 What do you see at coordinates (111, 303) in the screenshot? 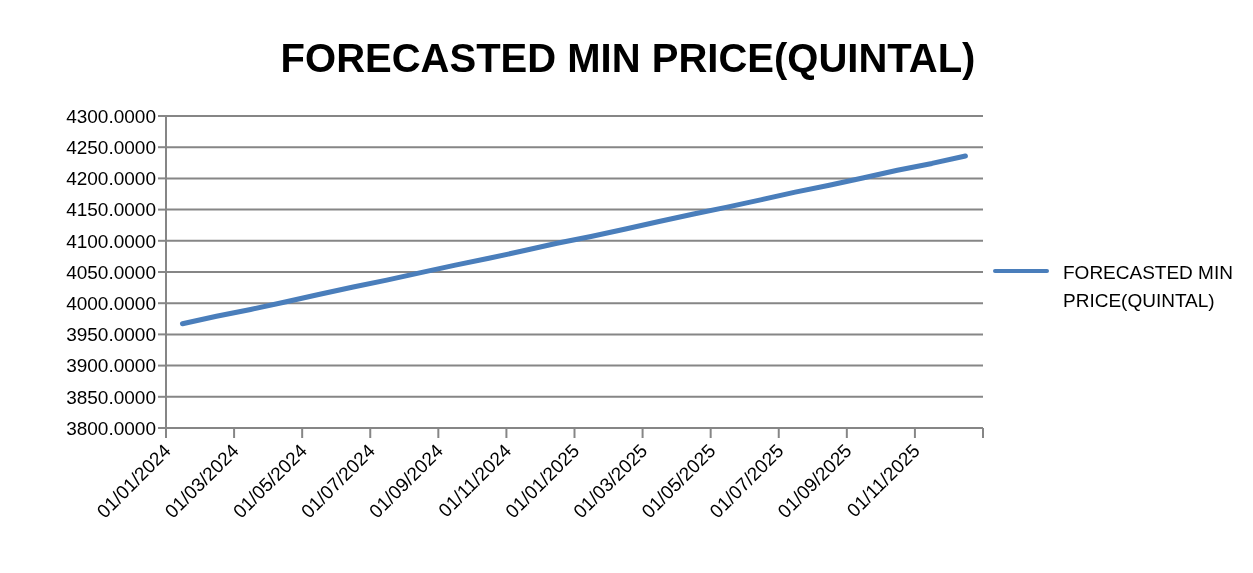
I see `y-tick-label: 4000.0000` at bounding box center [111, 303].